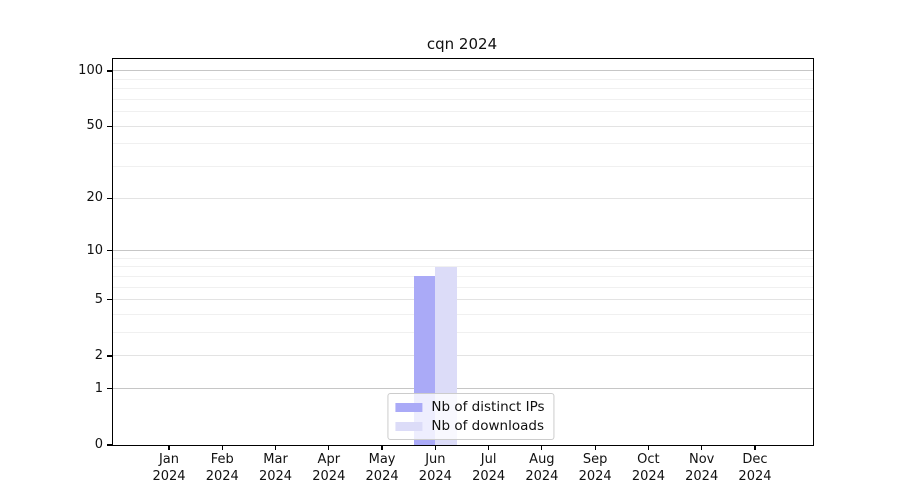 This screenshot has height=500, width=900. What do you see at coordinates (702, 459) in the screenshot?
I see `x-tick-month: Nov` at bounding box center [702, 459].